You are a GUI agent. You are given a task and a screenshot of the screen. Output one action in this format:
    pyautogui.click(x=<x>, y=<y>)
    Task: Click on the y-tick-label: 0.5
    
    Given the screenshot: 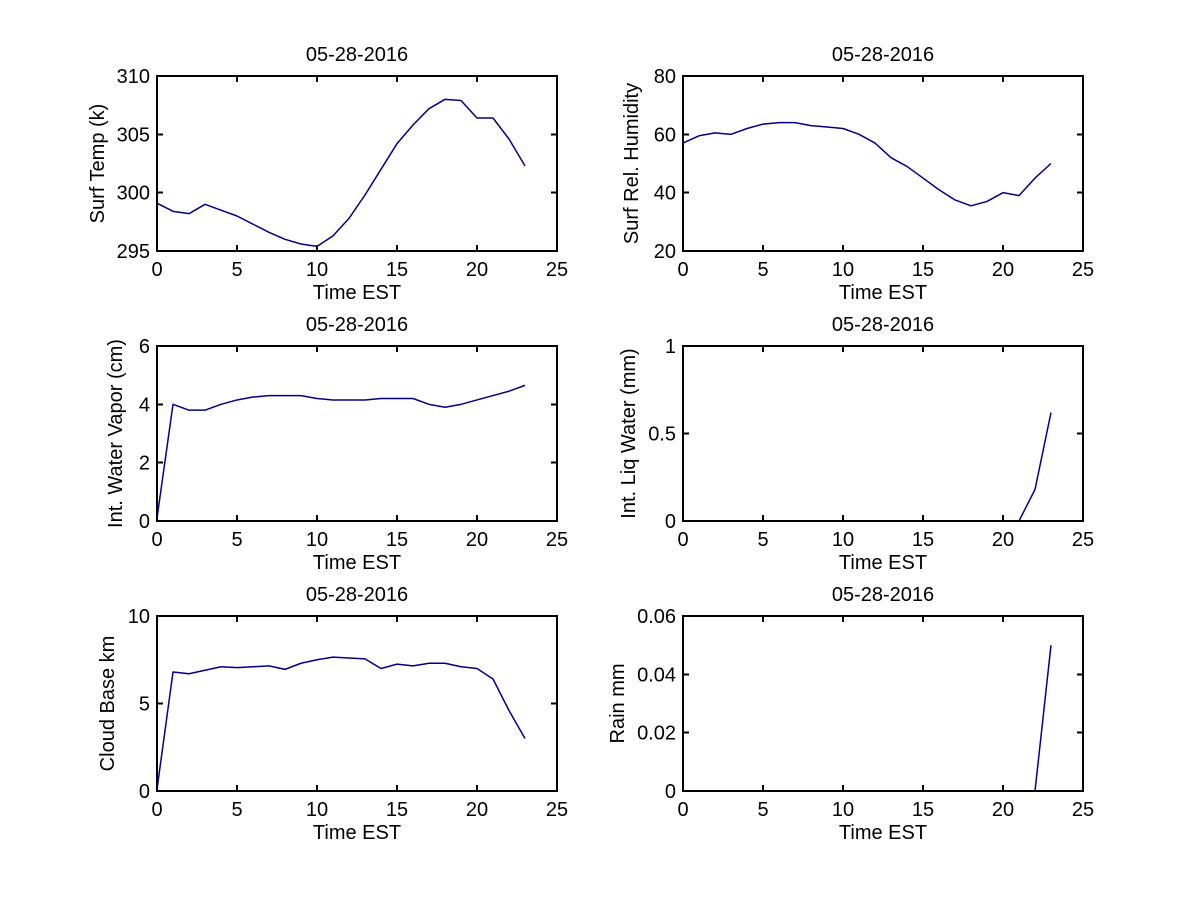 What is the action you would take?
    pyautogui.click(x=662, y=435)
    